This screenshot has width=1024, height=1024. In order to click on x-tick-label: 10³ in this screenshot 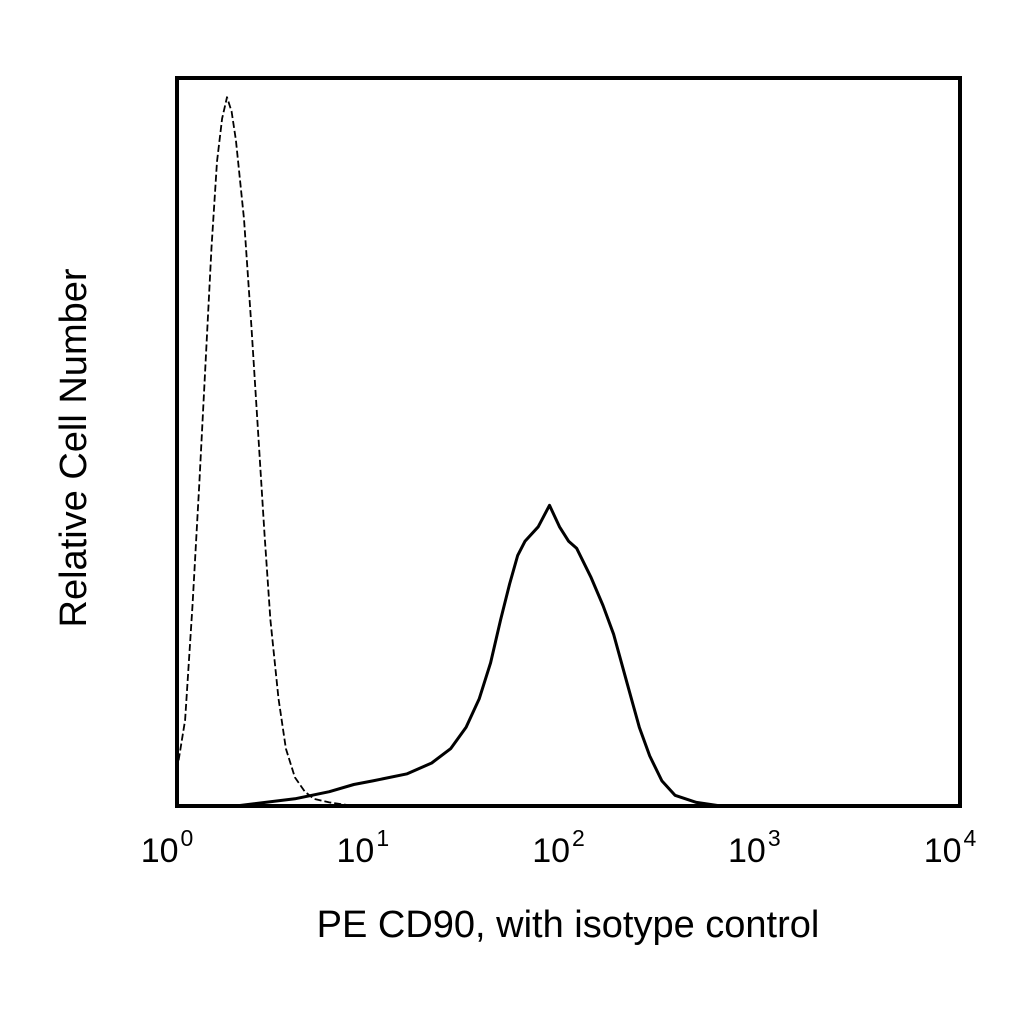, I will do `click(754, 847)`.